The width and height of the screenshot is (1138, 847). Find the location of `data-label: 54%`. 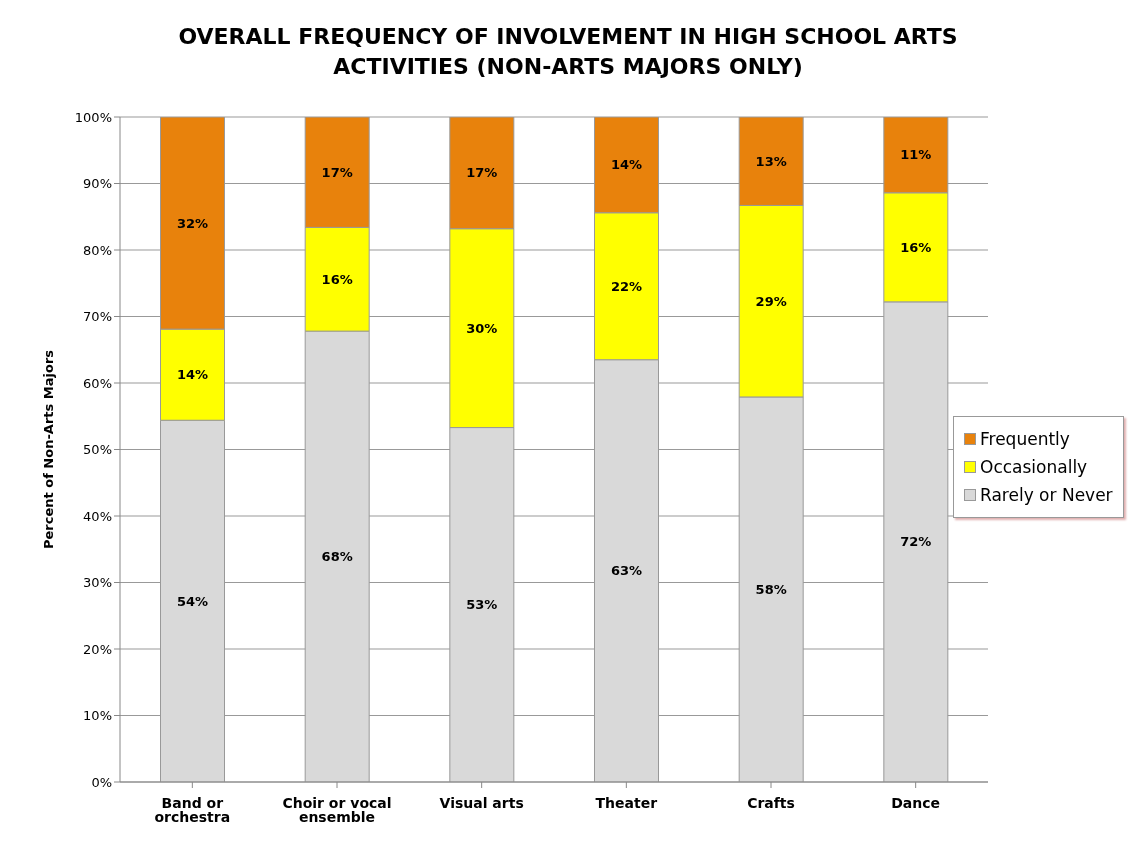

data-label: 54% is located at coordinates (192, 601).